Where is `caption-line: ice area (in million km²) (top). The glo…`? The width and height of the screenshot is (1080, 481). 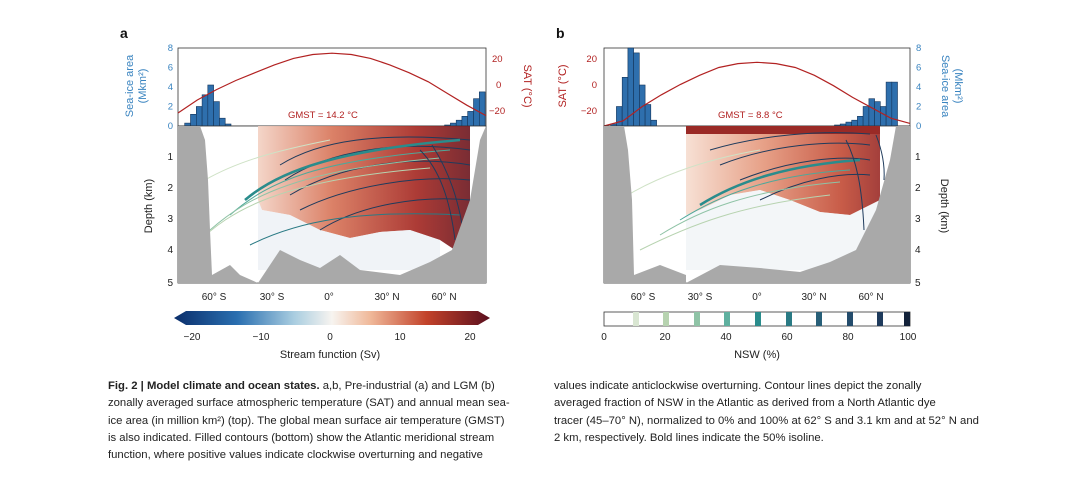 caption-line: ice area (in million km²) (top). The glo… is located at coordinates (306, 420).